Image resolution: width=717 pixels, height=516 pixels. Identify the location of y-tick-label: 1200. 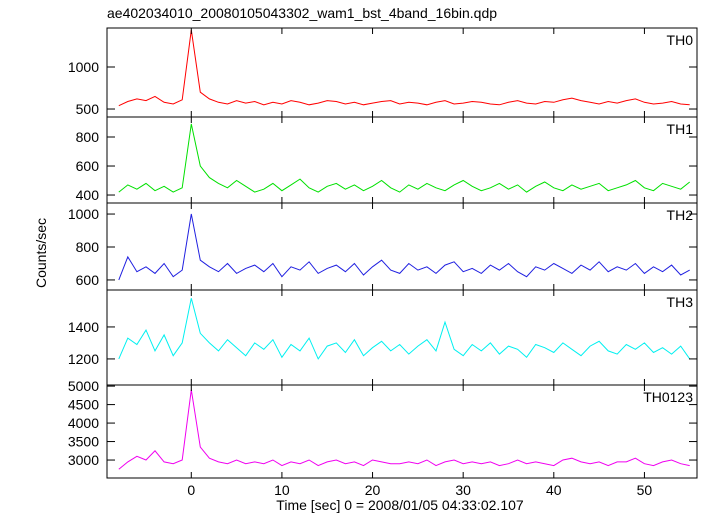
(83, 359).